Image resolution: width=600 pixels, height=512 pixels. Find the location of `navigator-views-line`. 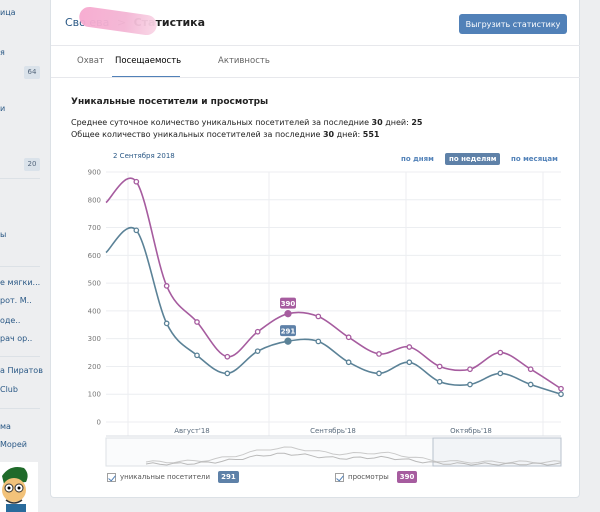

navigator-views-line is located at coordinates (353, 455).